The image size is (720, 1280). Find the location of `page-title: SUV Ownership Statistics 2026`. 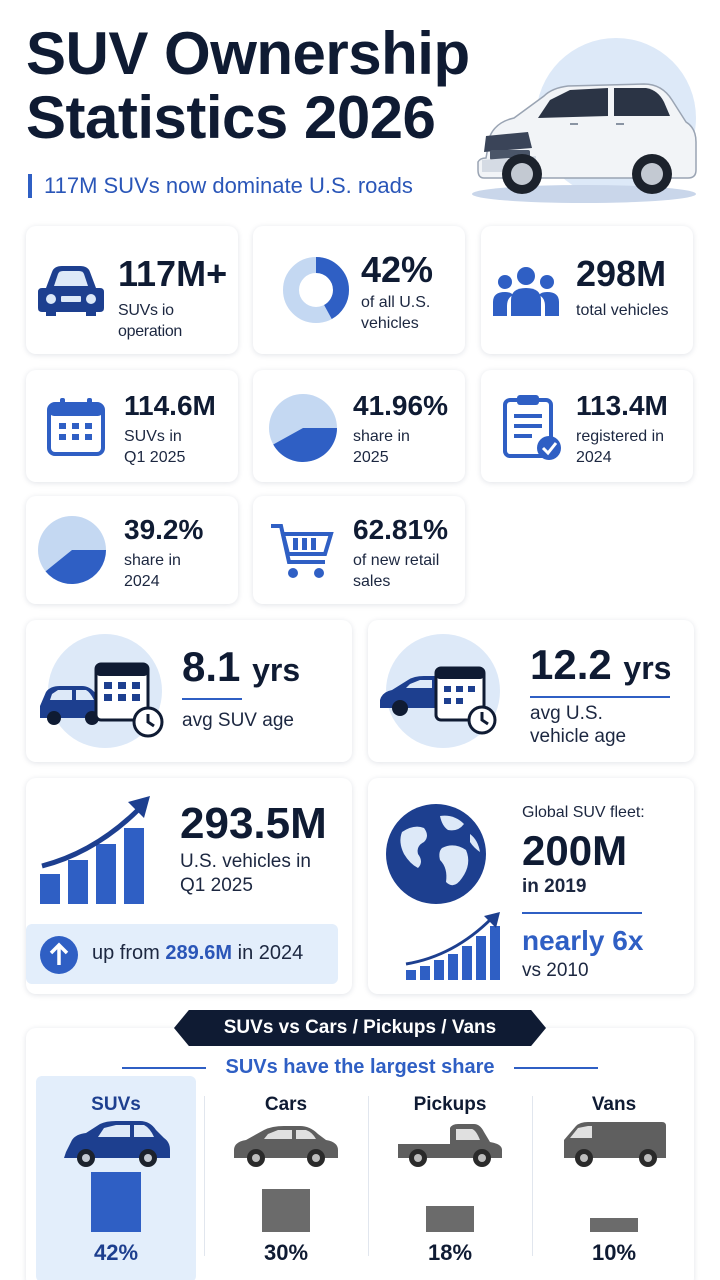

page-title: SUV Ownership Statistics 2026 is located at coordinates (248, 85).